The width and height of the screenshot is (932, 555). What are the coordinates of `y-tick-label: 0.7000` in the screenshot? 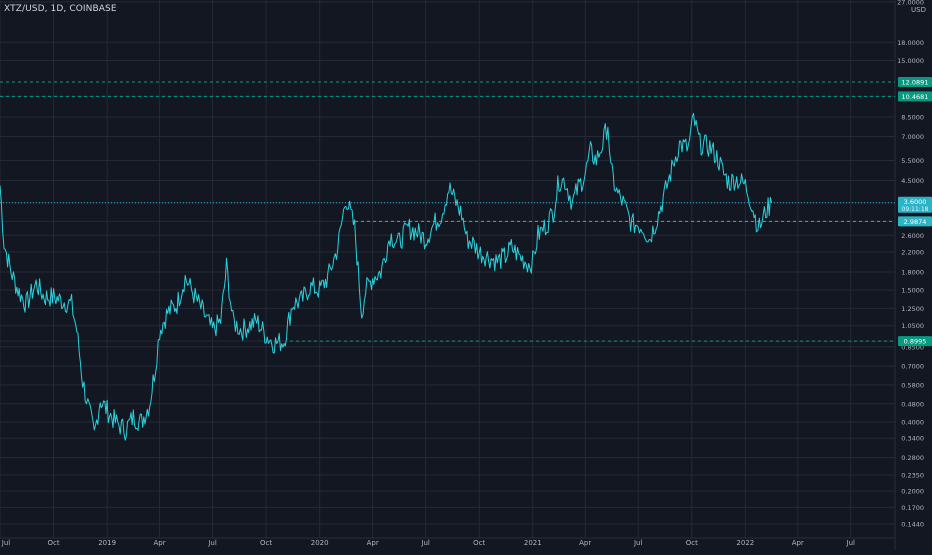 It's located at (912, 367).